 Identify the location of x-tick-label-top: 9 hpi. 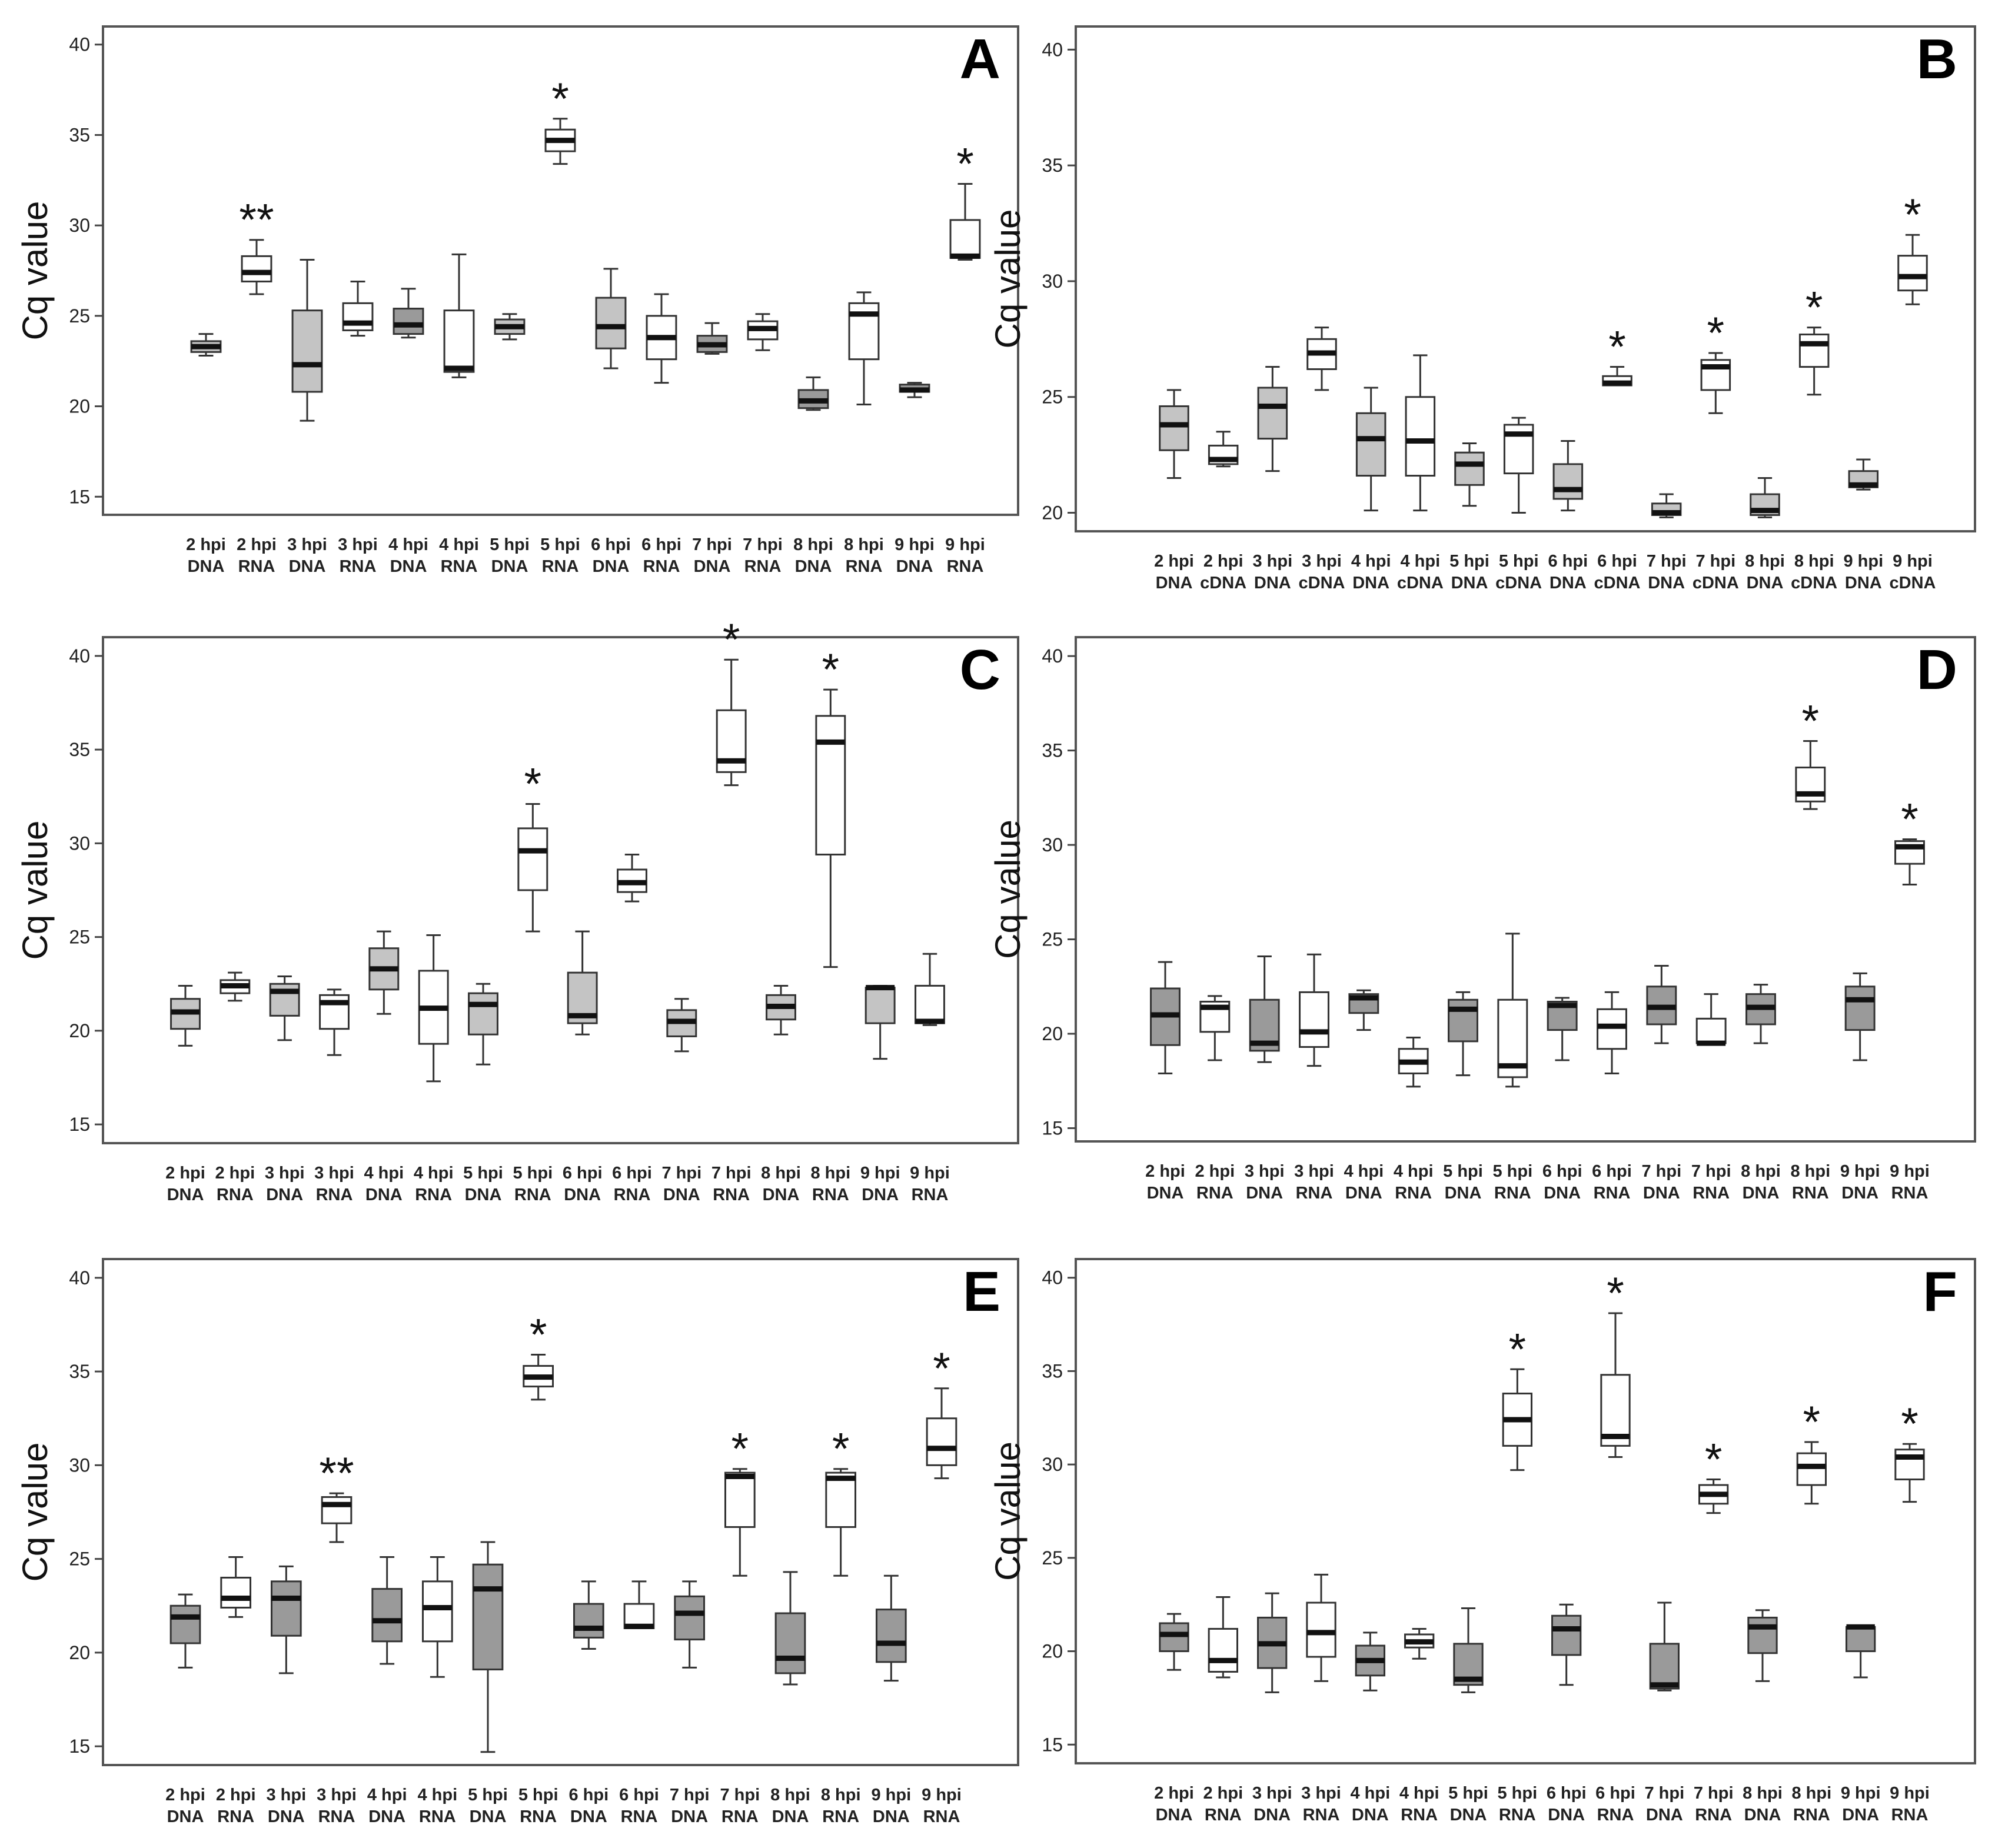
(930, 1173).